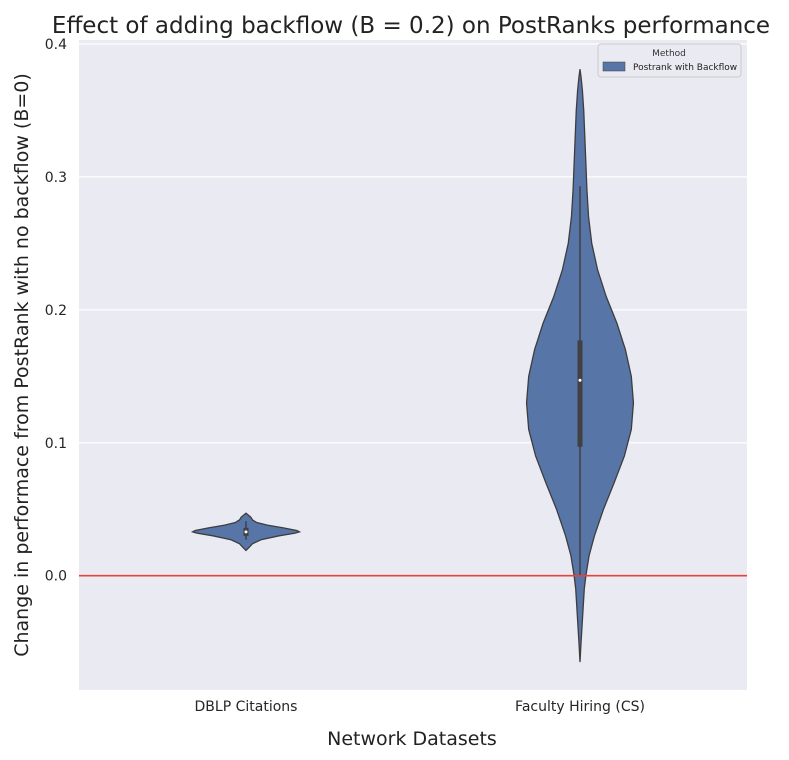  What do you see at coordinates (685, 68) in the screenshot?
I see `legend-entry: Postrank with Backflow` at bounding box center [685, 68].